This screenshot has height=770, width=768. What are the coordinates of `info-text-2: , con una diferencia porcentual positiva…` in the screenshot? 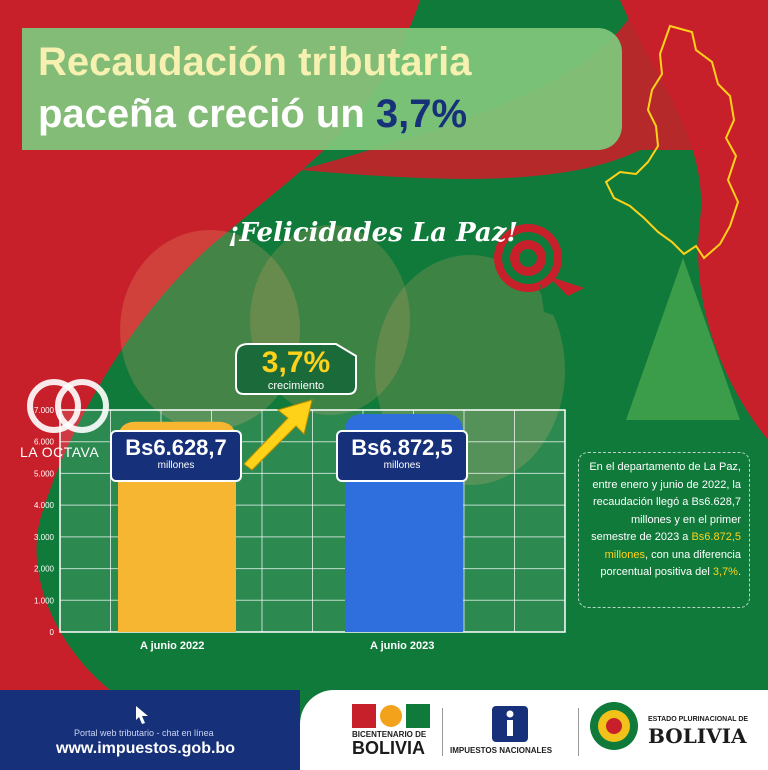 It's located at (670, 563).